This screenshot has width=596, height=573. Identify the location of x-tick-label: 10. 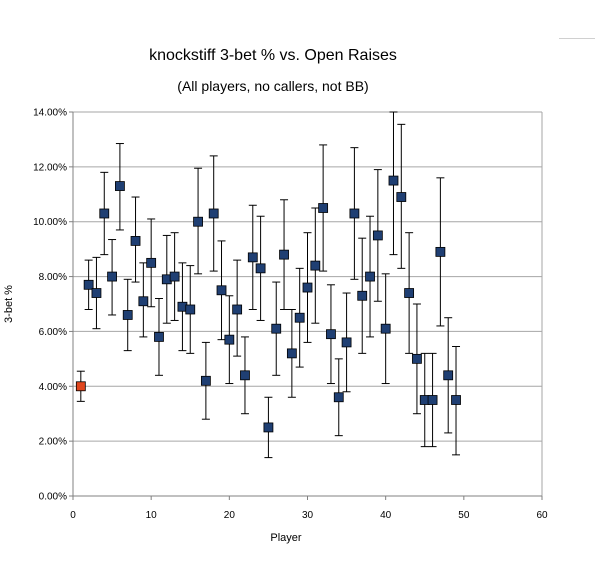
(152, 515).